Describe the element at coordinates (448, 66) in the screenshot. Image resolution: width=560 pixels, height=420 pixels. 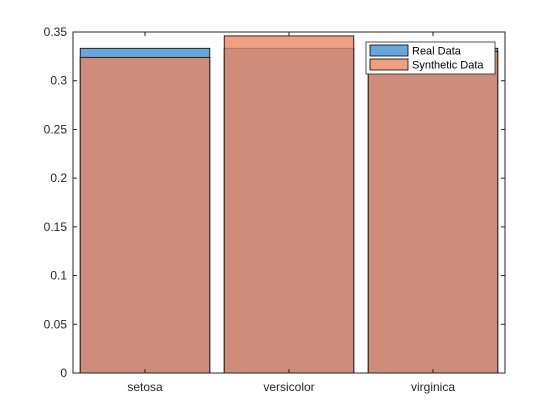
I see `legend-label-synthetic: Synthetic Data` at that location.